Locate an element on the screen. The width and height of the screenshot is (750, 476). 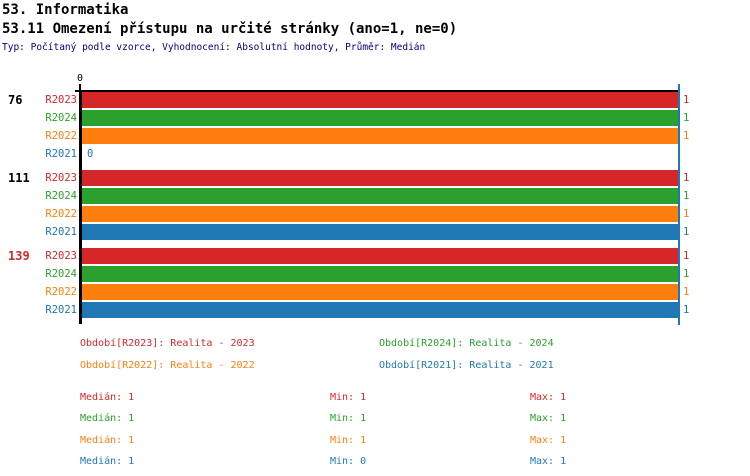
stat-max-r2023: Max: 1 is located at coordinates (548, 397).